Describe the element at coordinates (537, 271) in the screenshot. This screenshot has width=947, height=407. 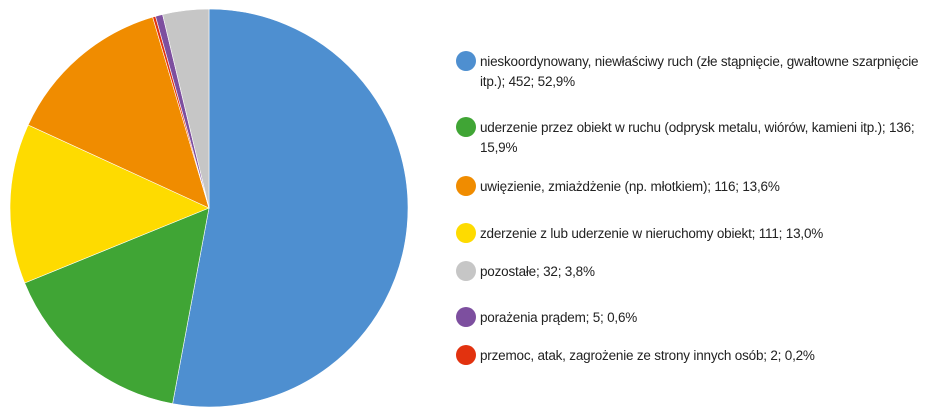
I see `legend-label: pozostałe; 32; 3,8%` at that location.